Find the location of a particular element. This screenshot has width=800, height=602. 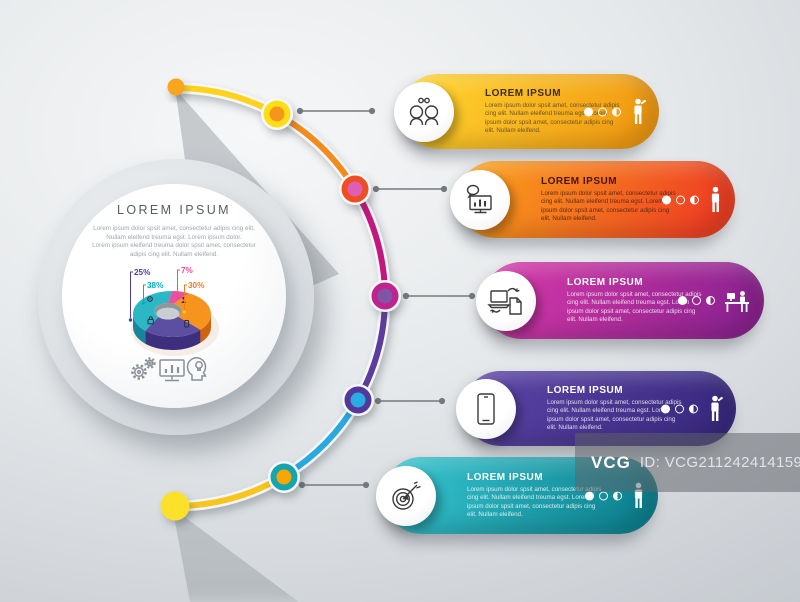

smartphone-icon is located at coordinates (486, 408).